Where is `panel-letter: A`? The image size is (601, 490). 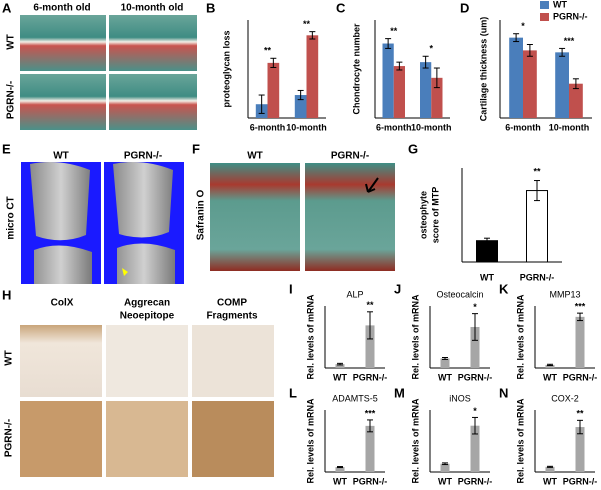 panel-letter: A is located at coordinates (7, 7).